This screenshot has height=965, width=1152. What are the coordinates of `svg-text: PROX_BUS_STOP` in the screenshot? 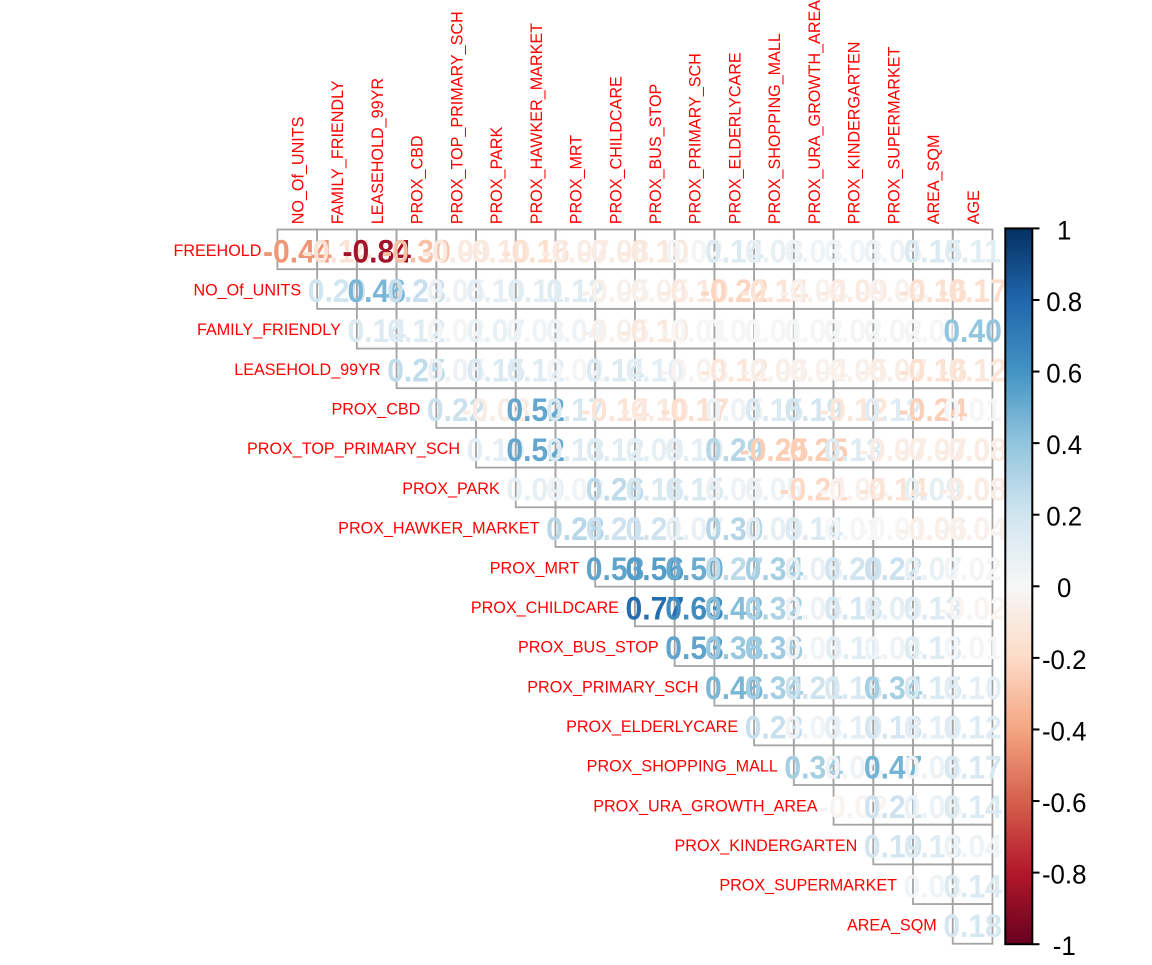 It's located at (655, 154).